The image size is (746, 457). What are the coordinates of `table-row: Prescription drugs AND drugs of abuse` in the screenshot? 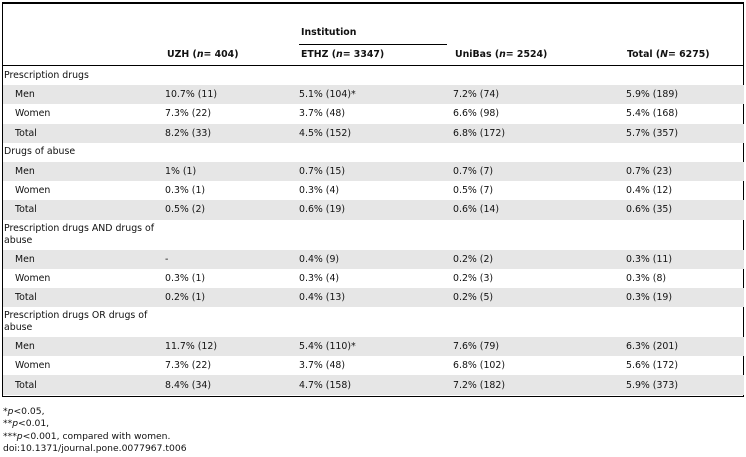 It's located at (373, 235).